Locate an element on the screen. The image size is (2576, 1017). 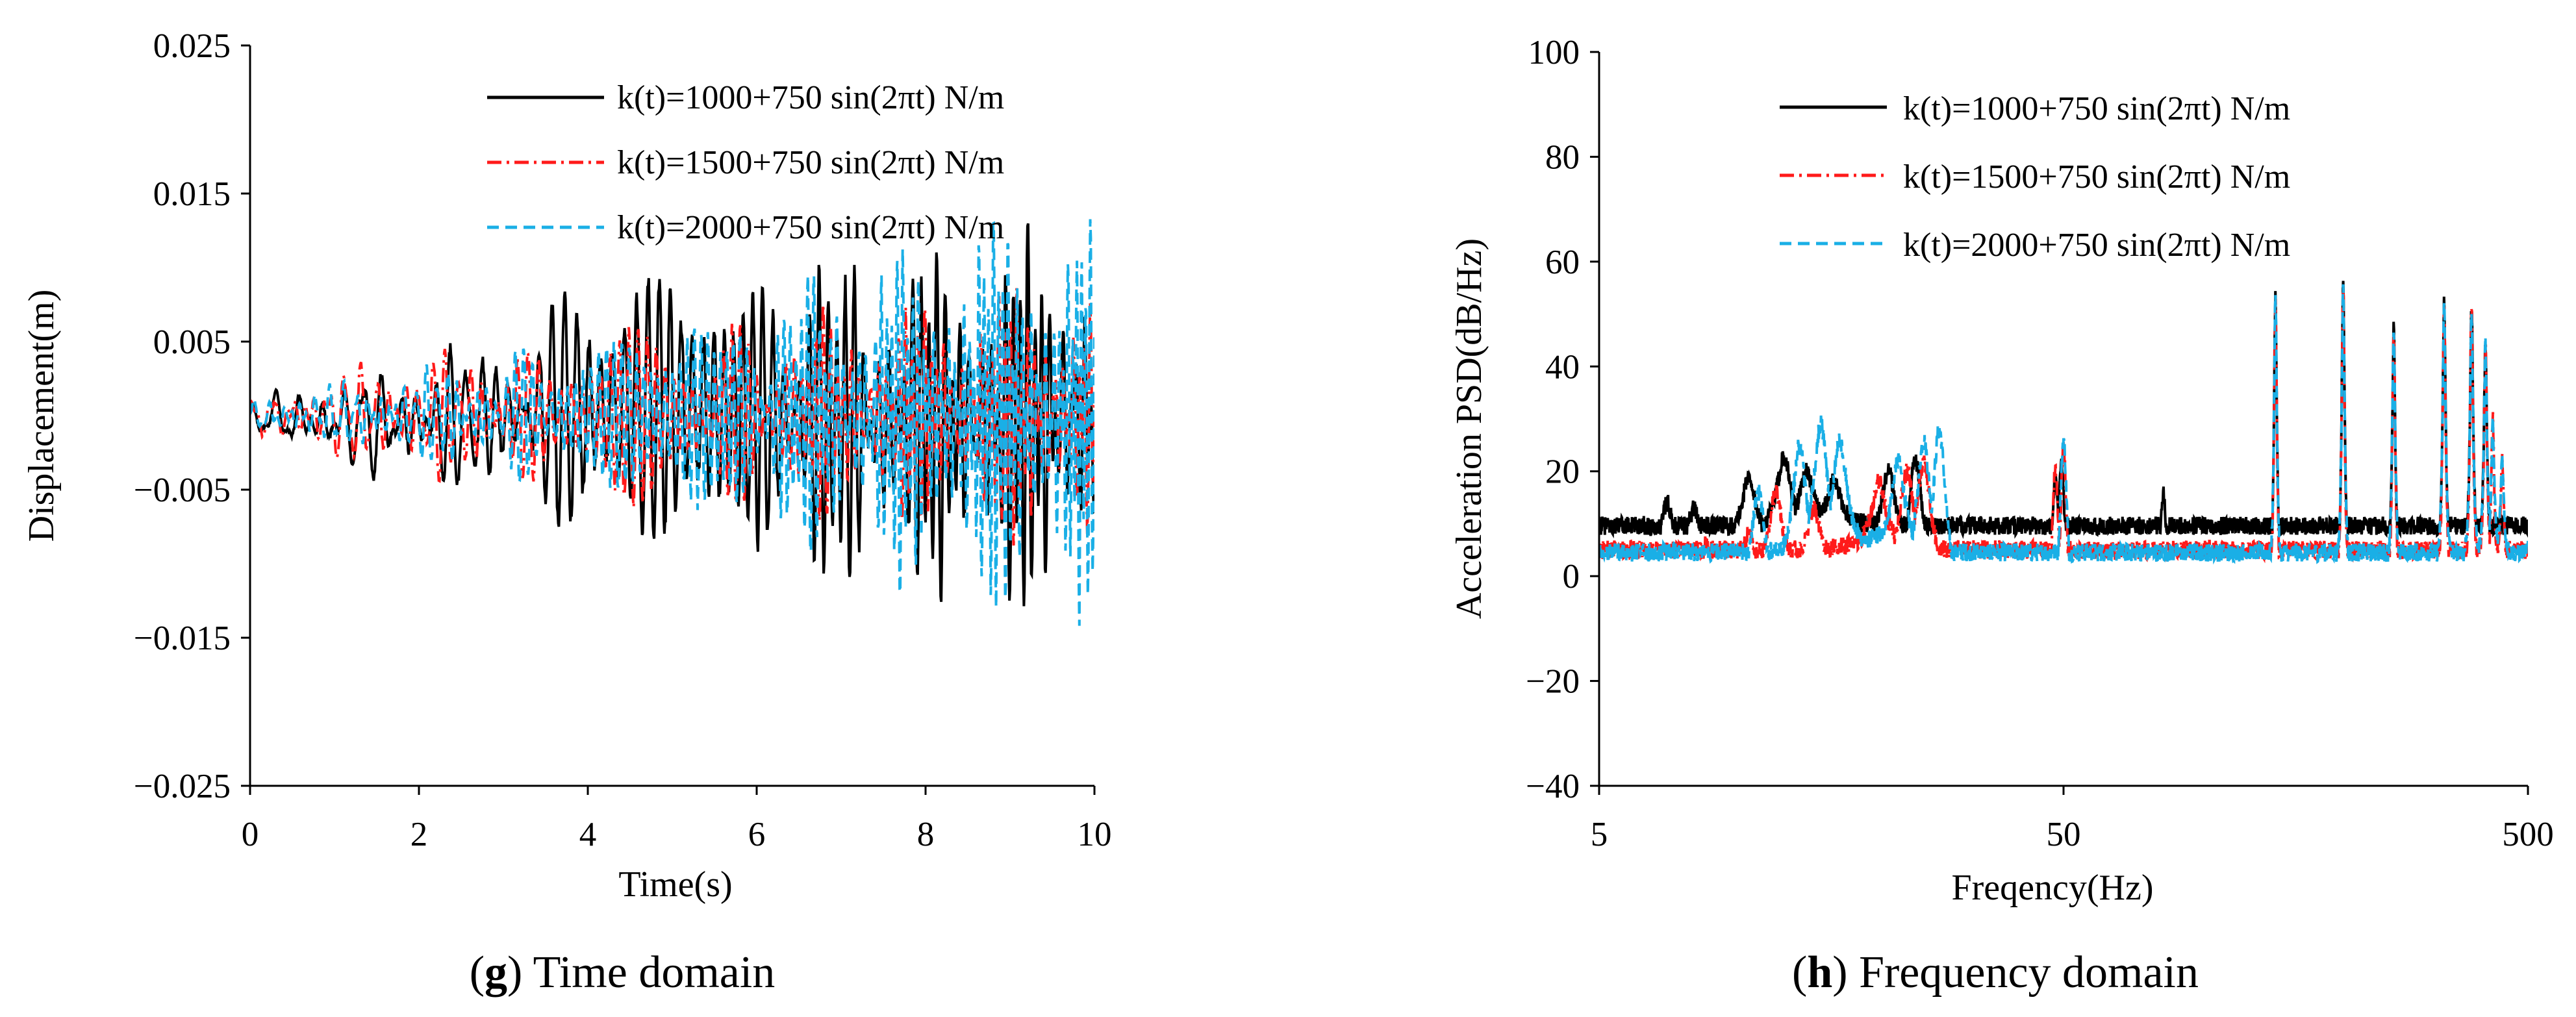
chart-g-x-tick-label: 4 is located at coordinates (588, 834).